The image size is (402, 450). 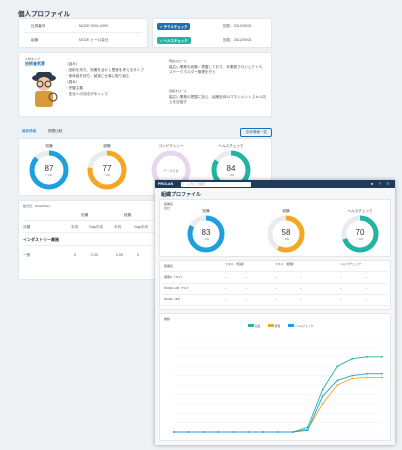 What do you see at coordinates (173, 299) in the screenshot?
I see `org-row-name: MOZE（82）` at bounding box center [173, 299].